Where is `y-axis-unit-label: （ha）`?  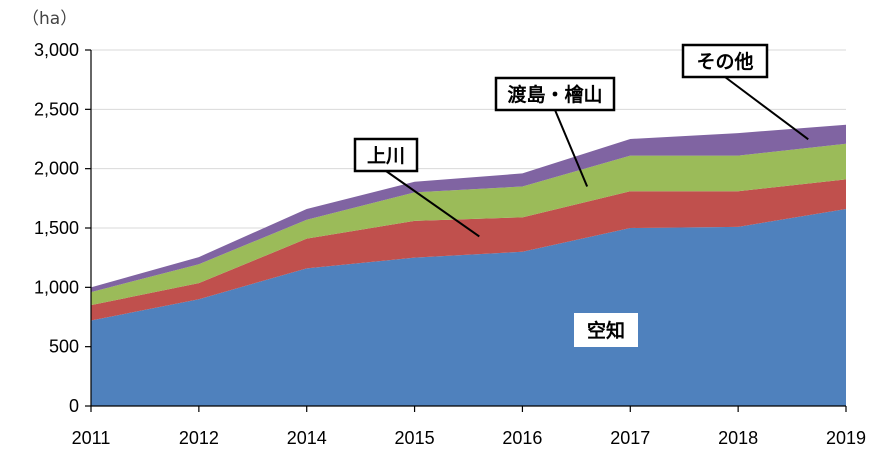
y-axis-unit-label: （ha） is located at coordinates (49, 19).